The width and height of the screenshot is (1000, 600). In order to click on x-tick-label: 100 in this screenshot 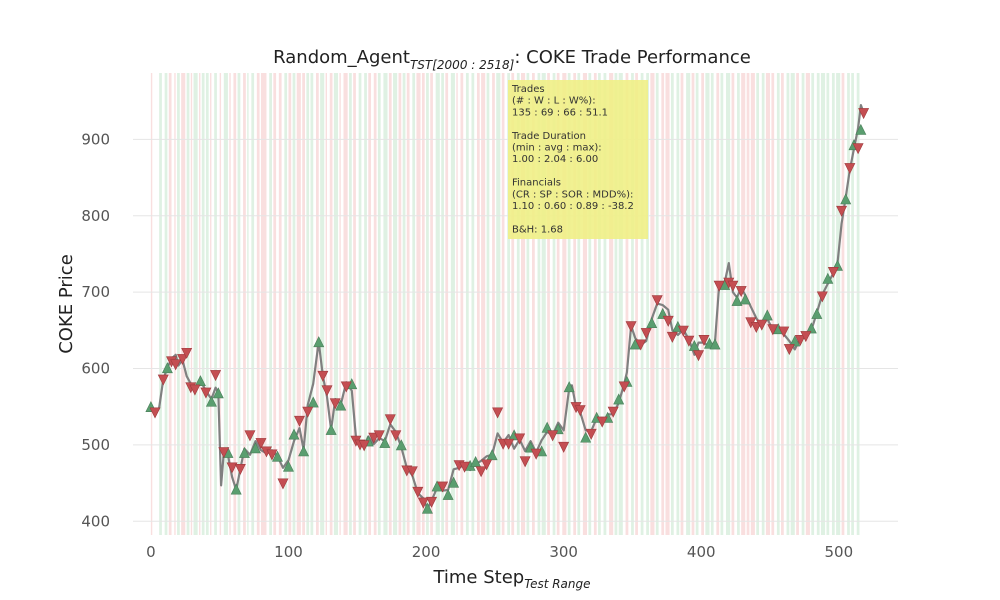, I will do `click(288, 552)`.